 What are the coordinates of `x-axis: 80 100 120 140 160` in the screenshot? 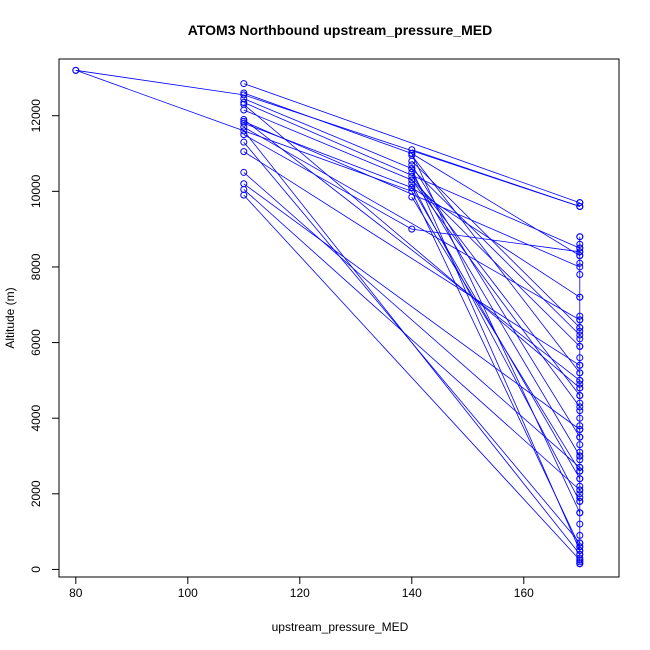 It's located at (301, 588).